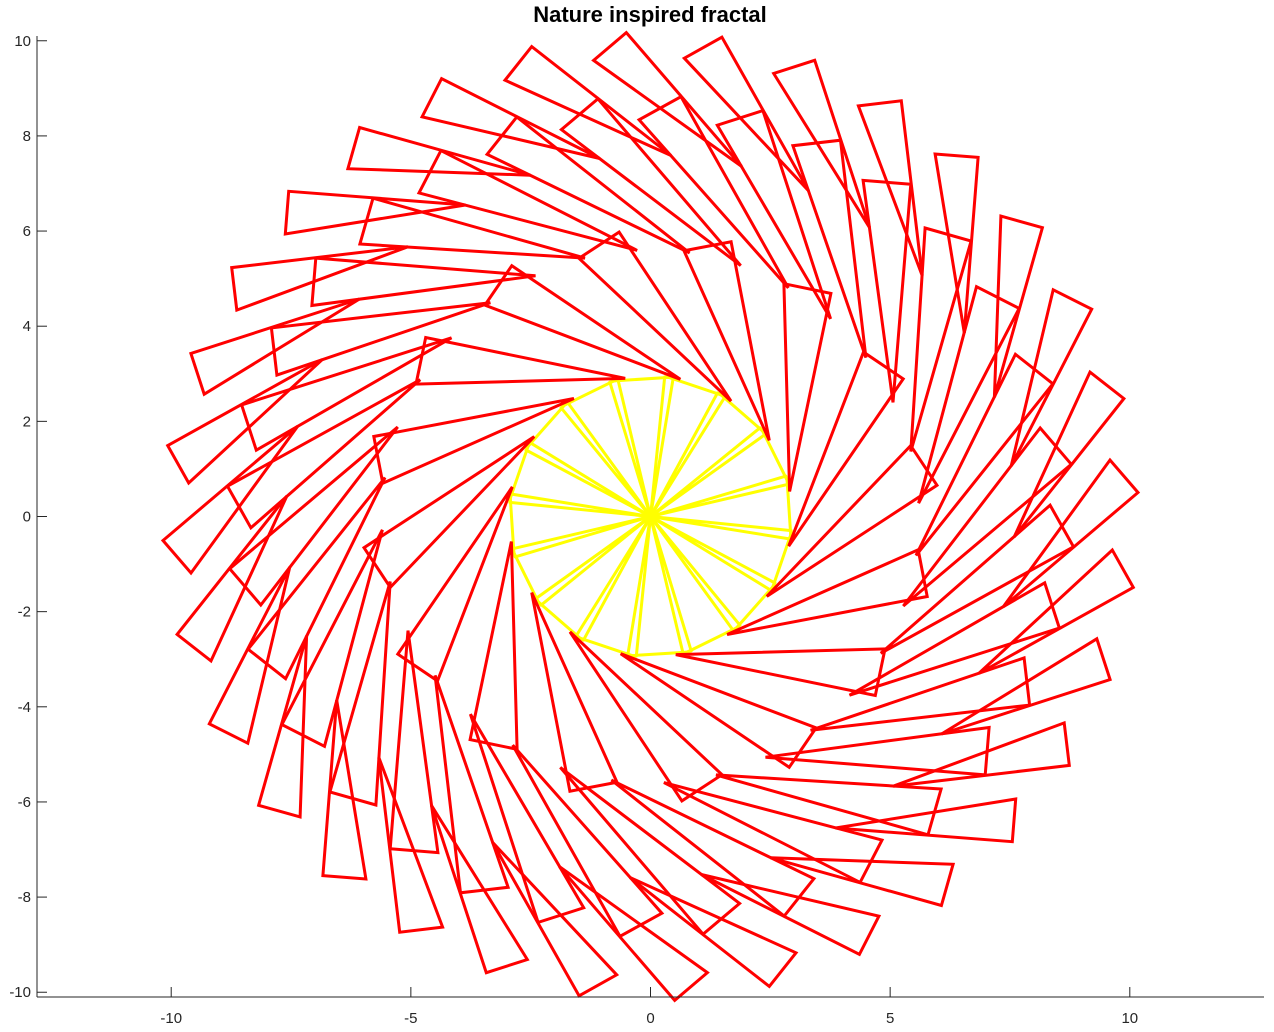 The height and width of the screenshot is (1032, 1274). I want to click on x-tick-label-3: 5, so click(890, 1018).